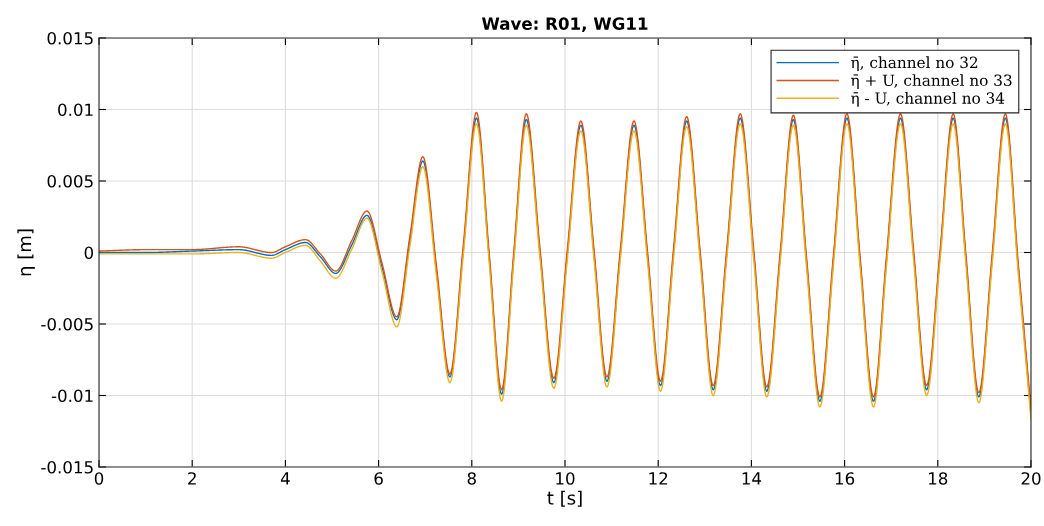 This screenshot has height=526, width=1044. What do you see at coordinates (931, 81) in the screenshot?
I see `legend-label: η̄ + U, channel no 33` at bounding box center [931, 81].